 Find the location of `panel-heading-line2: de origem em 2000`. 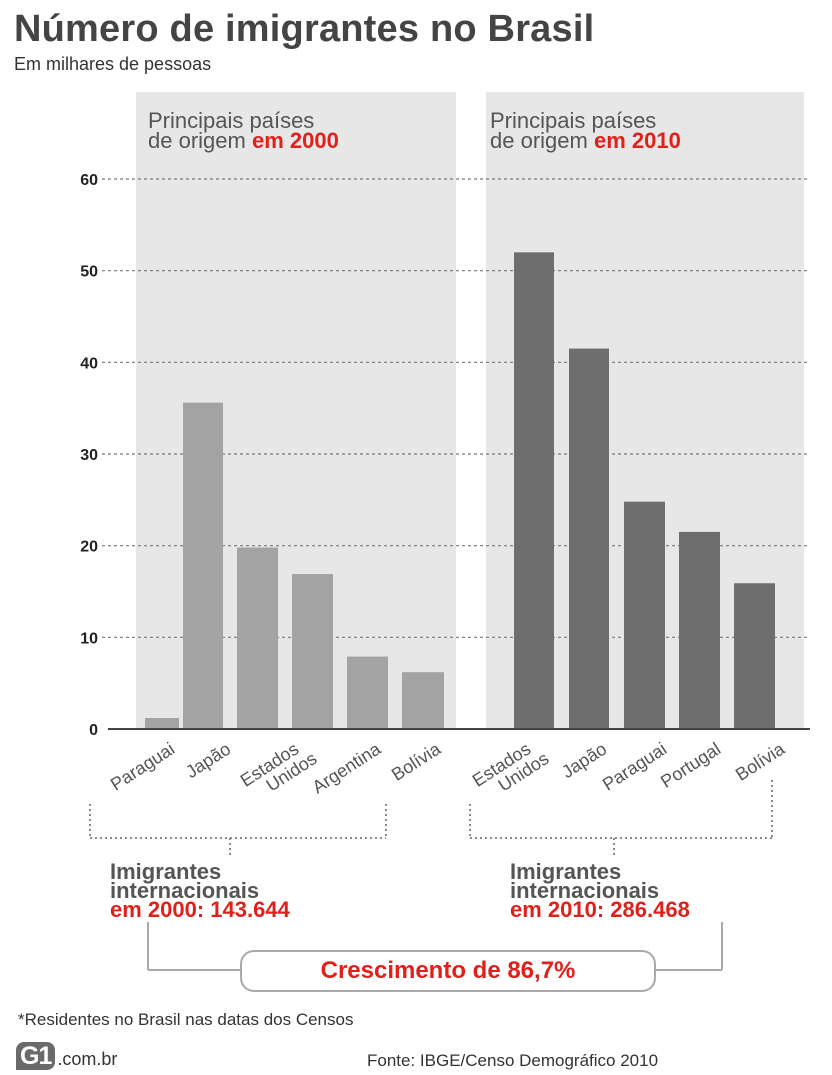

panel-heading-line2: de origem em 2000 is located at coordinates (243, 140).